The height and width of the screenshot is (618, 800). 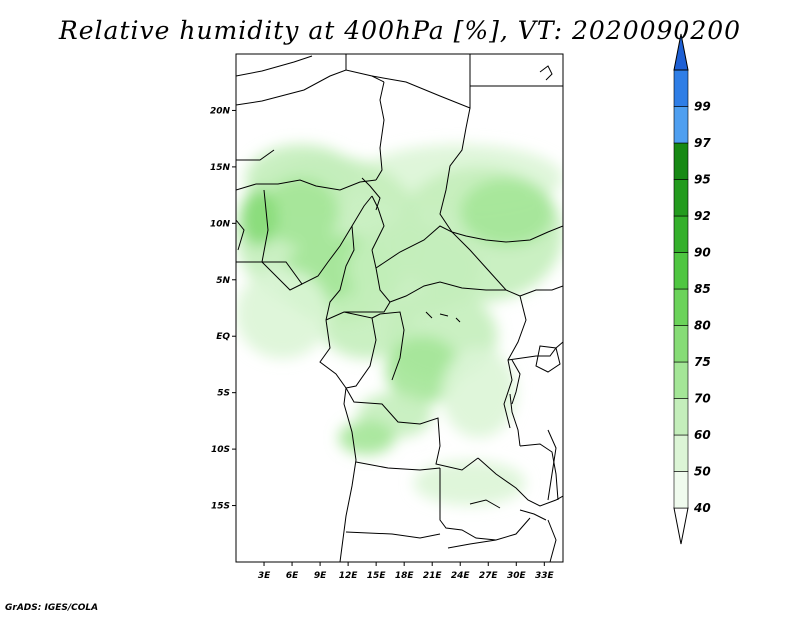 I want to click on colorbar-label: 50, so click(x=702, y=472).